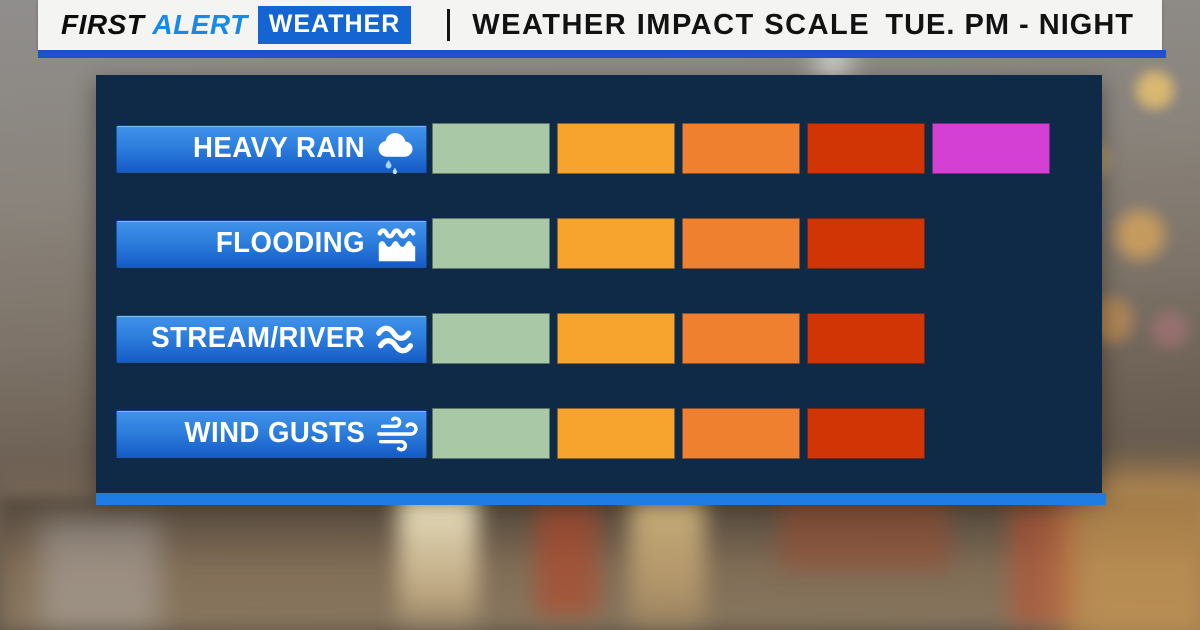 This screenshot has width=1200, height=630. Describe the element at coordinates (600, 533) in the screenshot. I see `pavement-ripples` at that location.